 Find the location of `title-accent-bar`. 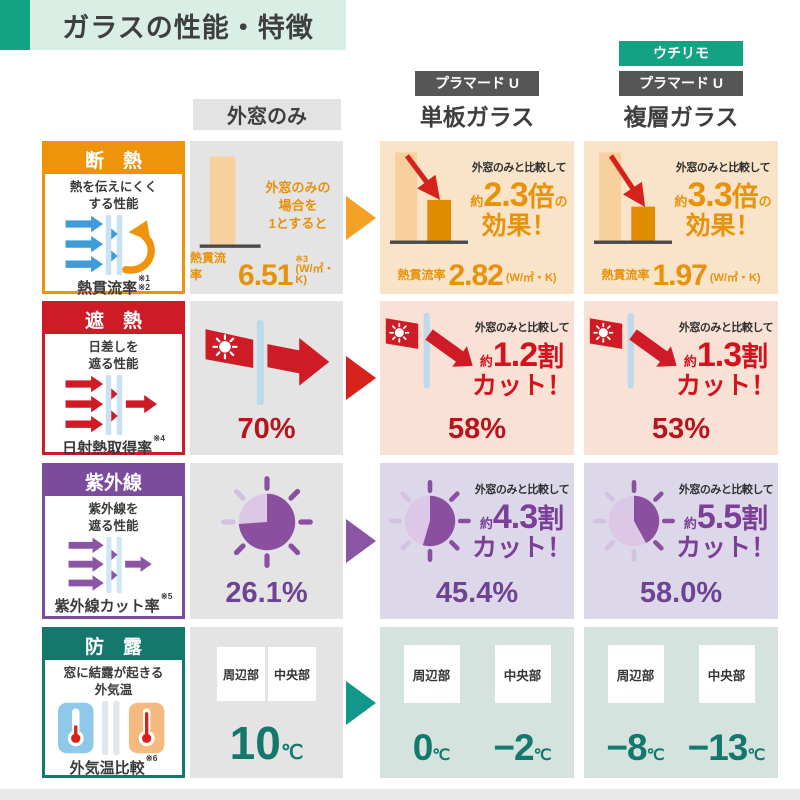

title-accent-bar is located at coordinates (15, 25).